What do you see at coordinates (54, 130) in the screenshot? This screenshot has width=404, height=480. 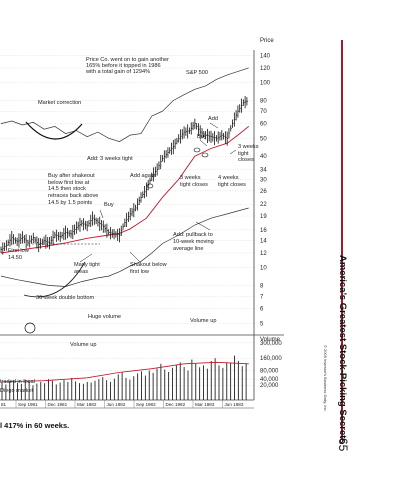 I see `market-correction-curve` at bounding box center [54, 130].